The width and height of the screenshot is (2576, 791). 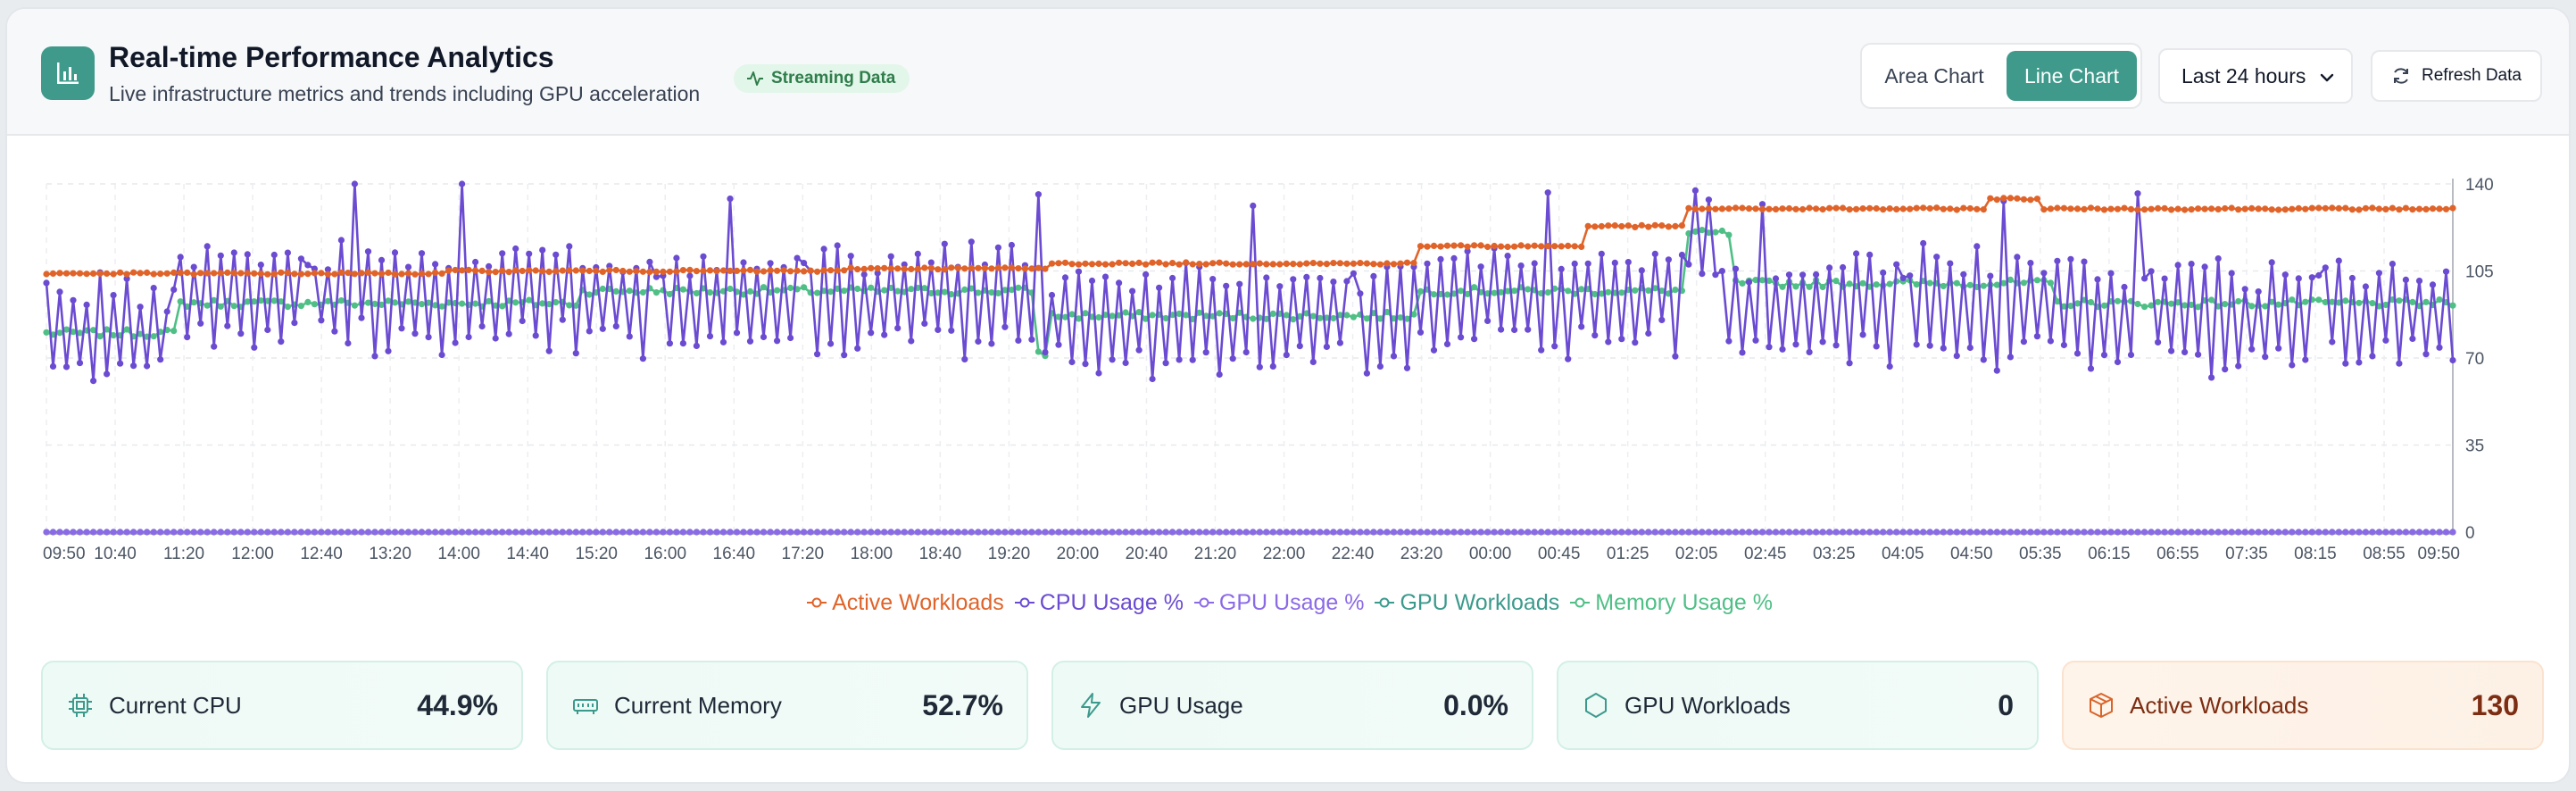 I want to click on refresh-data-button: Refresh Data, so click(x=2457, y=76).